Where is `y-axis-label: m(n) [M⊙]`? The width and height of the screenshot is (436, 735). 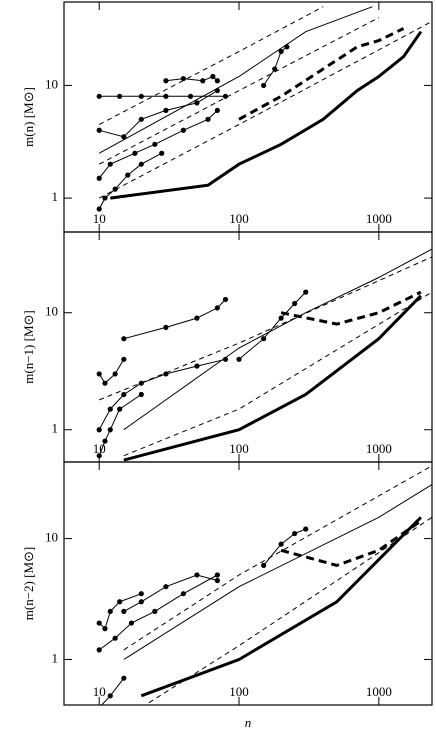 y-axis-label: m(n) [M⊙] is located at coordinates (28, 117).